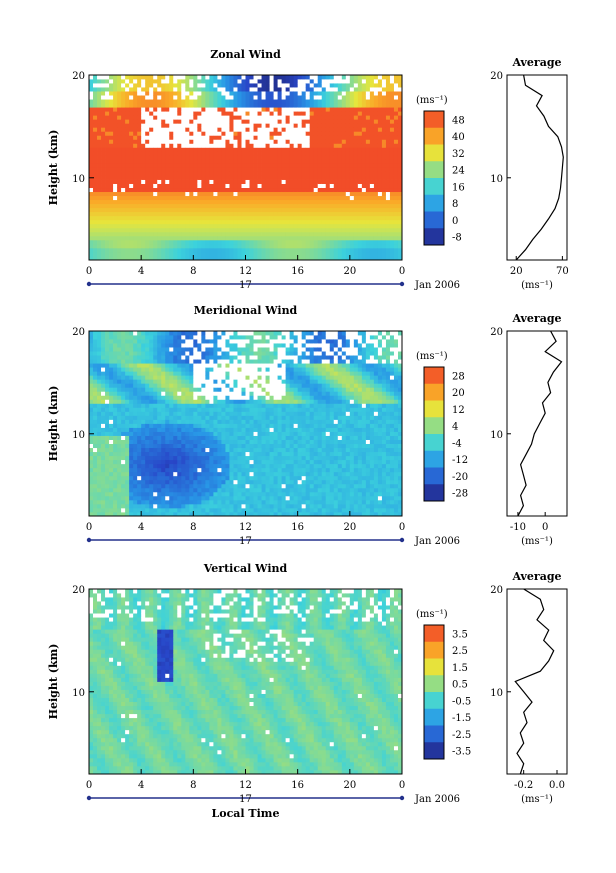  I want to click on colorbar-segment, so click(434, 153).